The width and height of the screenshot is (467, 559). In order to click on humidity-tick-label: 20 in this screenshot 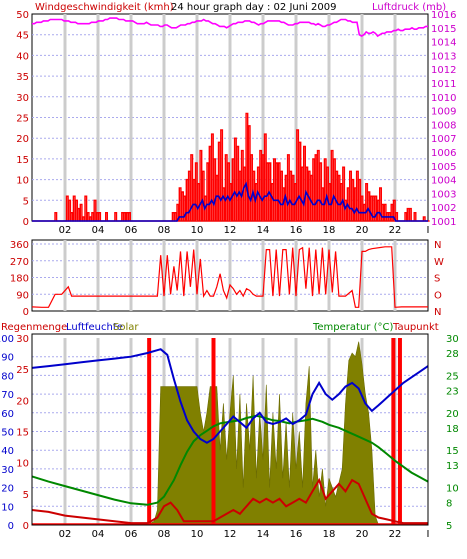, I will do `click(7, 489)`.